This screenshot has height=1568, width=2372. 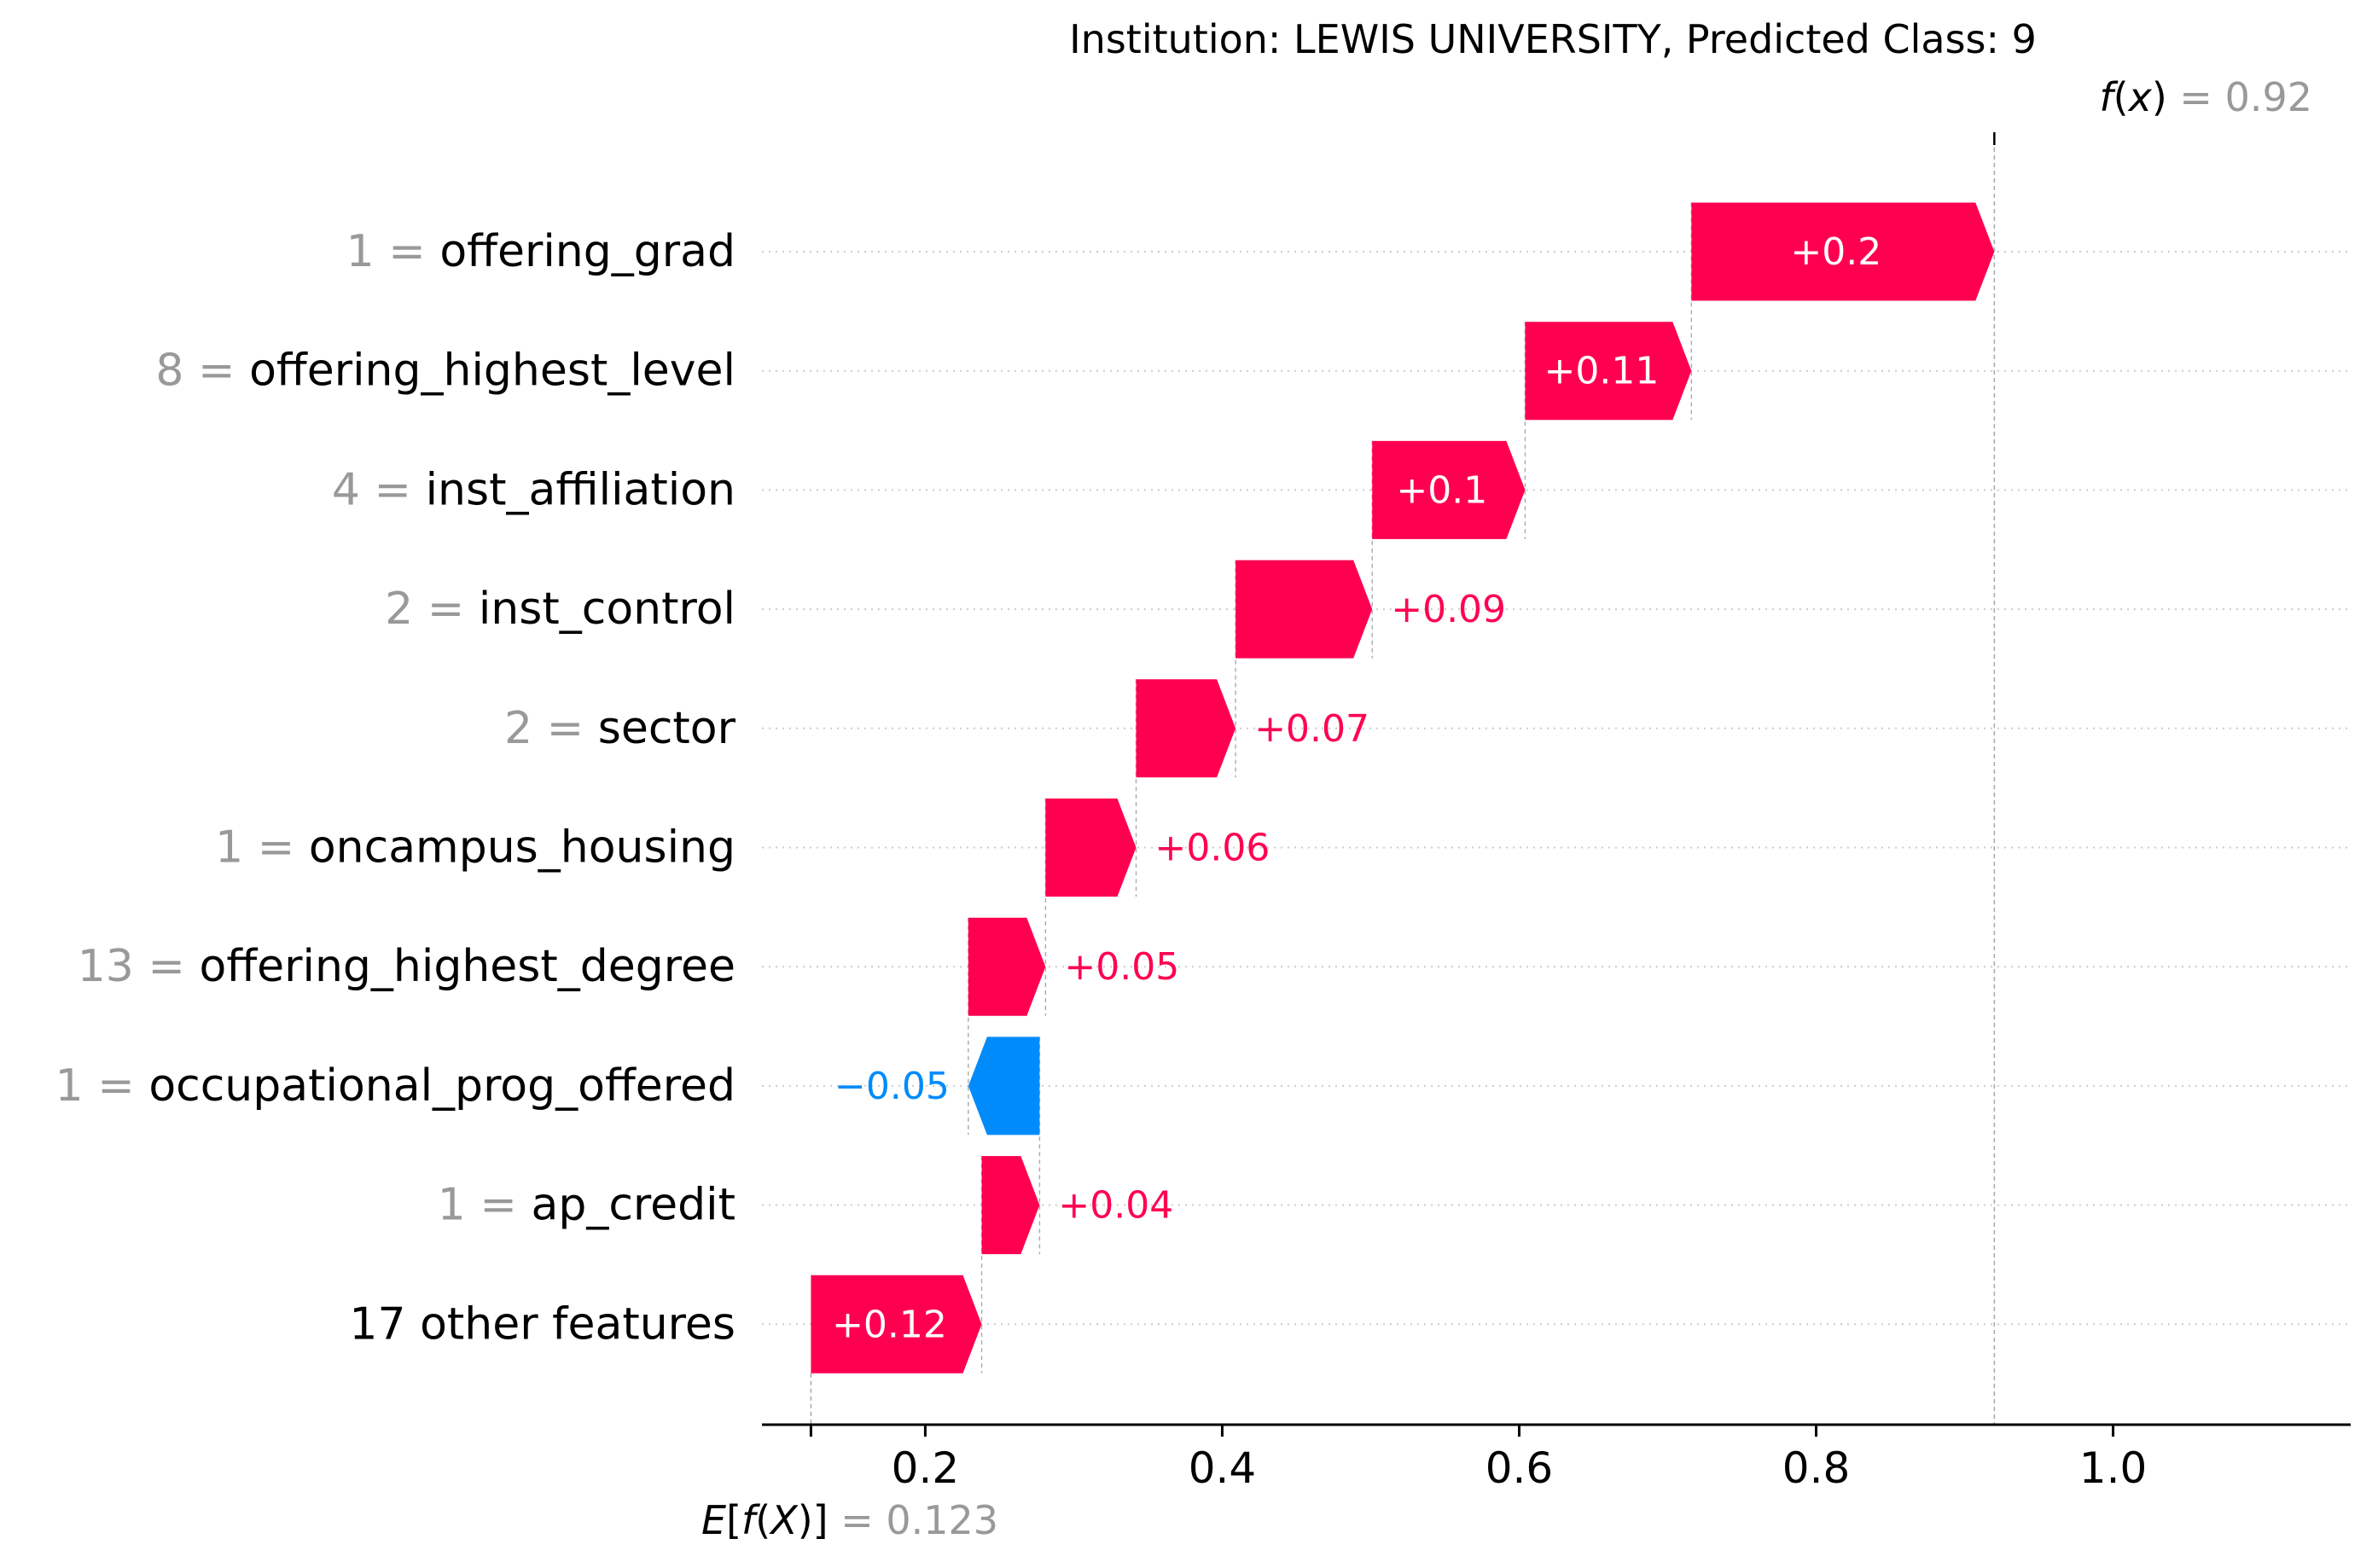 What do you see at coordinates (139, 966) in the screenshot?
I see `feature-value: 13 =` at bounding box center [139, 966].